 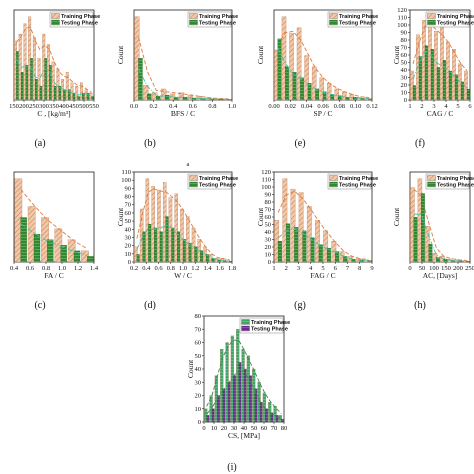 I want to click on panel-caption: (d), so click(x=150, y=305).